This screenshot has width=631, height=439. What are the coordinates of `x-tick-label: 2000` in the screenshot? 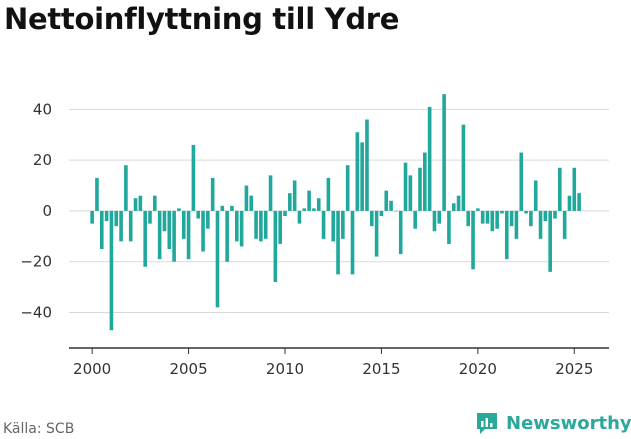 It's located at (92, 369).